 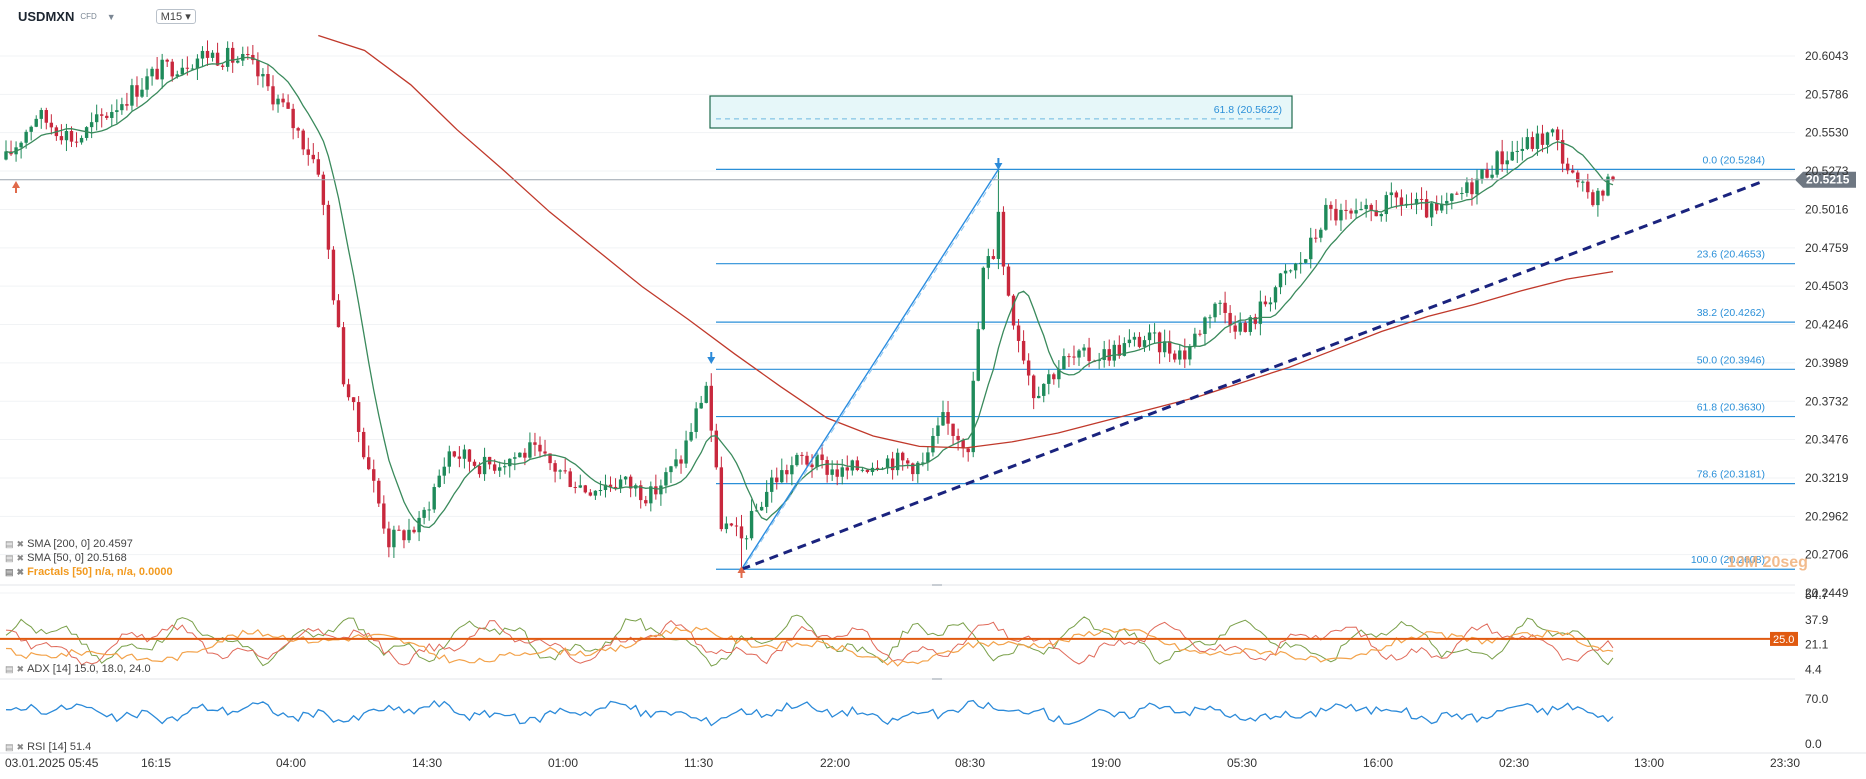 What do you see at coordinates (1001, 112) in the screenshot?
I see `fib-extension-box: 61.8 (20.5622)` at bounding box center [1001, 112].